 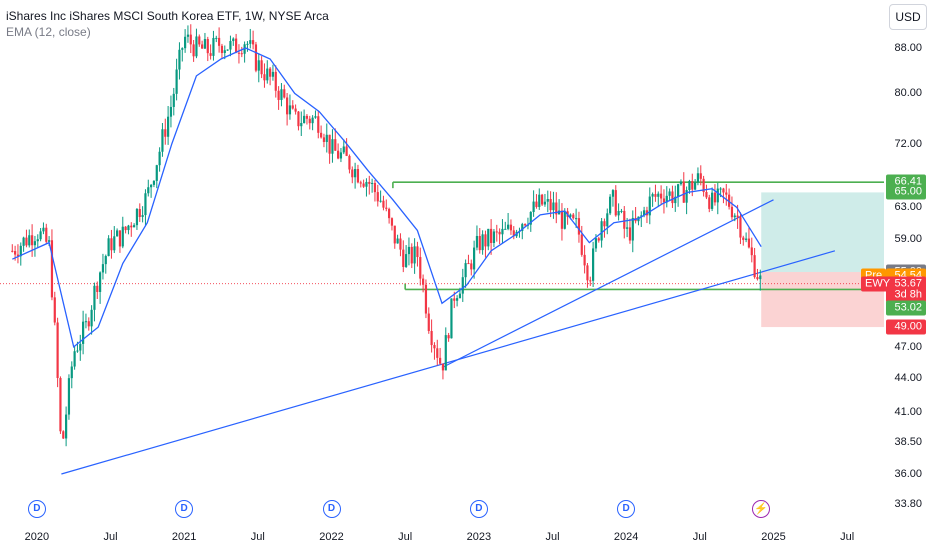 I want to click on time-axis-label: 2020, so click(x=37, y=537).